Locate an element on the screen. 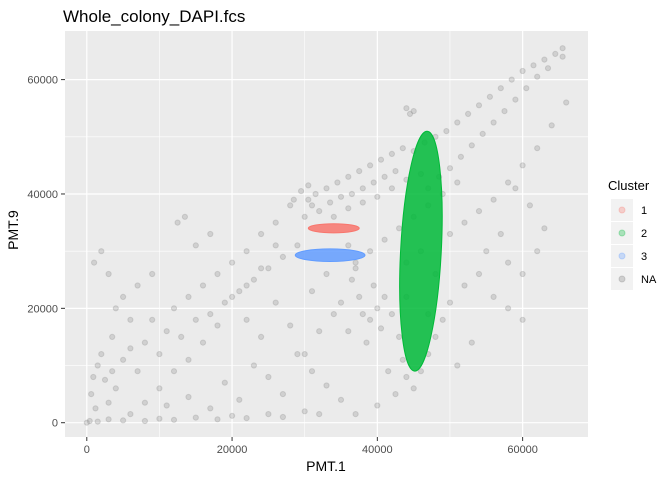 The height and width of the screenshot is (480, 672). x-tick-label: 20000 is located at coordinates (232, 450).